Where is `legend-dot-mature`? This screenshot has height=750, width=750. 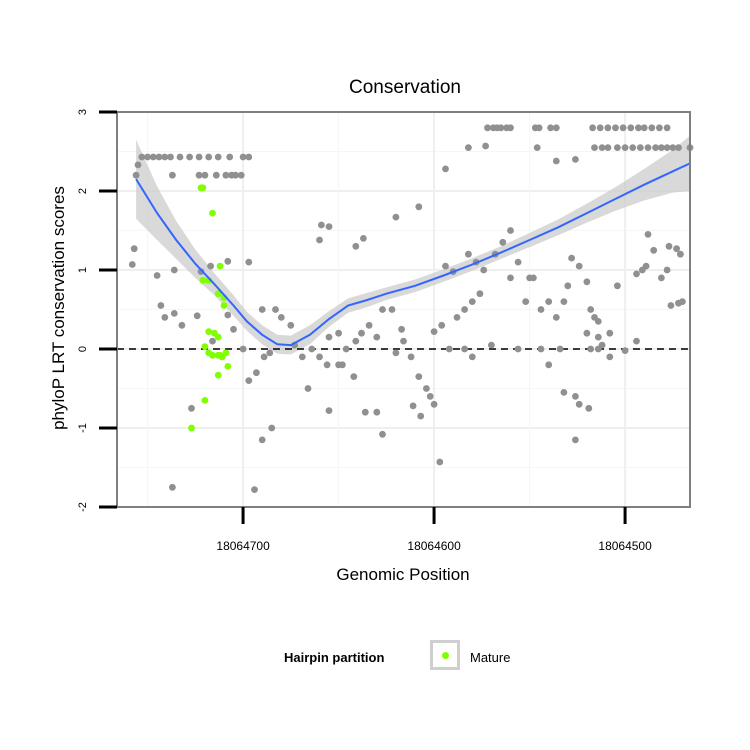 legend-dot-mature is located at coordinates (445, 655).